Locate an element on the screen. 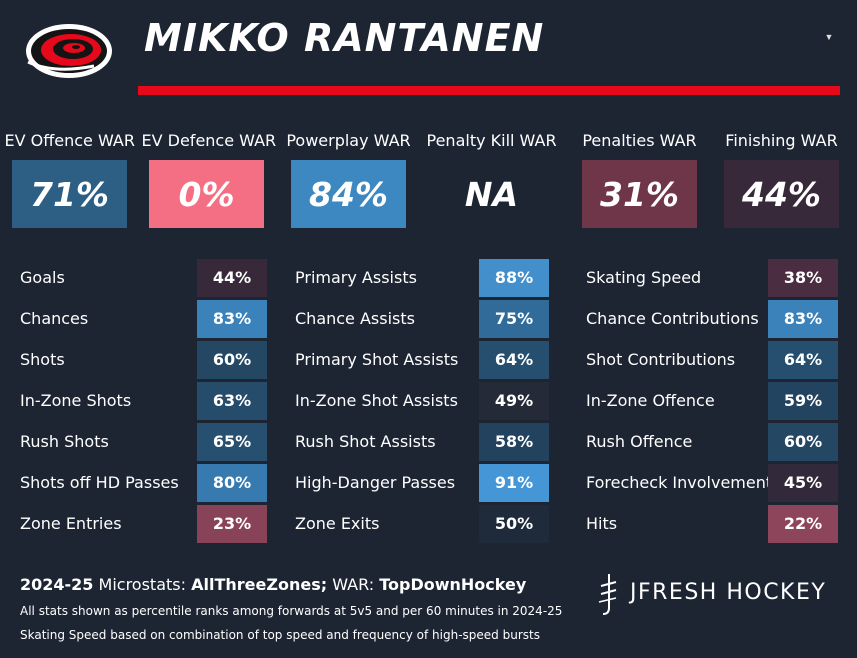  brand-name: JFRESH HOCKEY is located at coordinates (728, 592).